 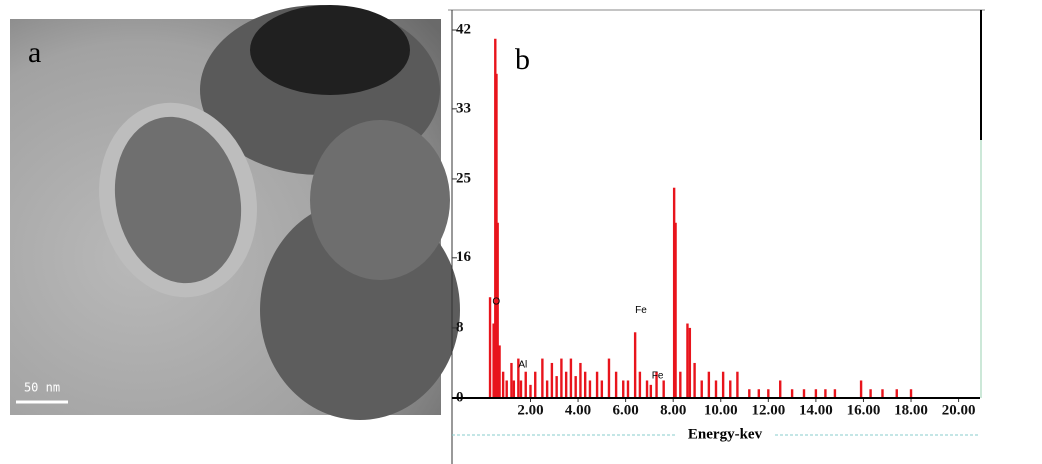 What do you see at coordinates (463, 178) in the screenshot?
I see `y-tick-label: 25` at bounding box center [463, 178].